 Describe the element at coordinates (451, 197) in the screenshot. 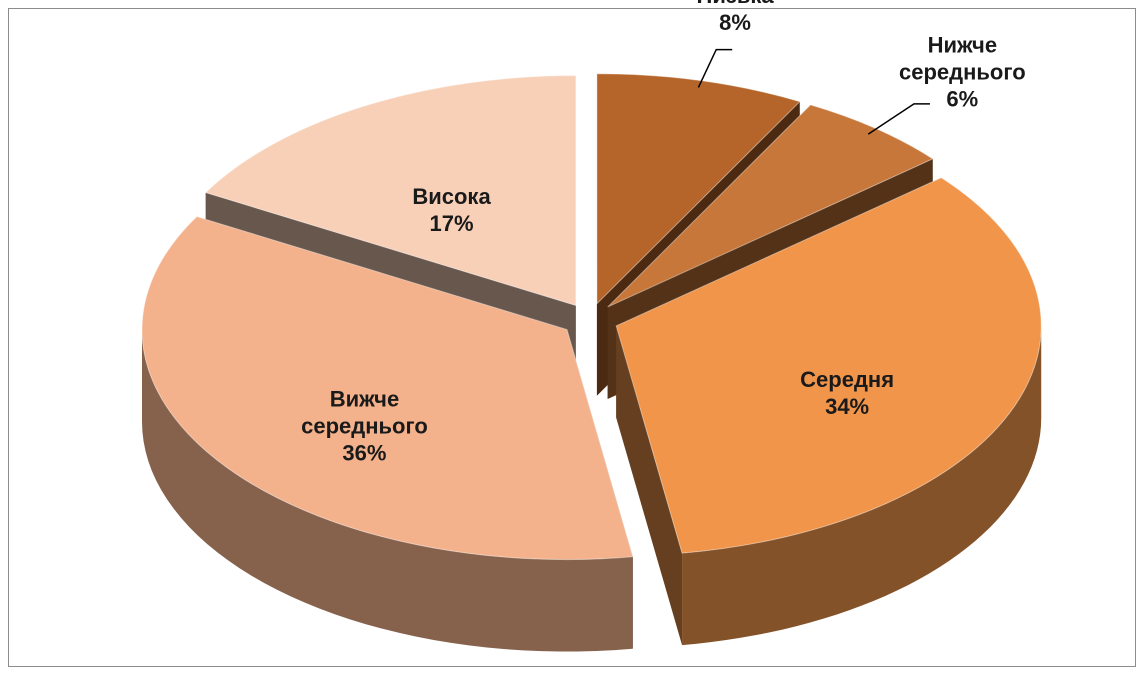

I see `category-label: Висока` at that location.